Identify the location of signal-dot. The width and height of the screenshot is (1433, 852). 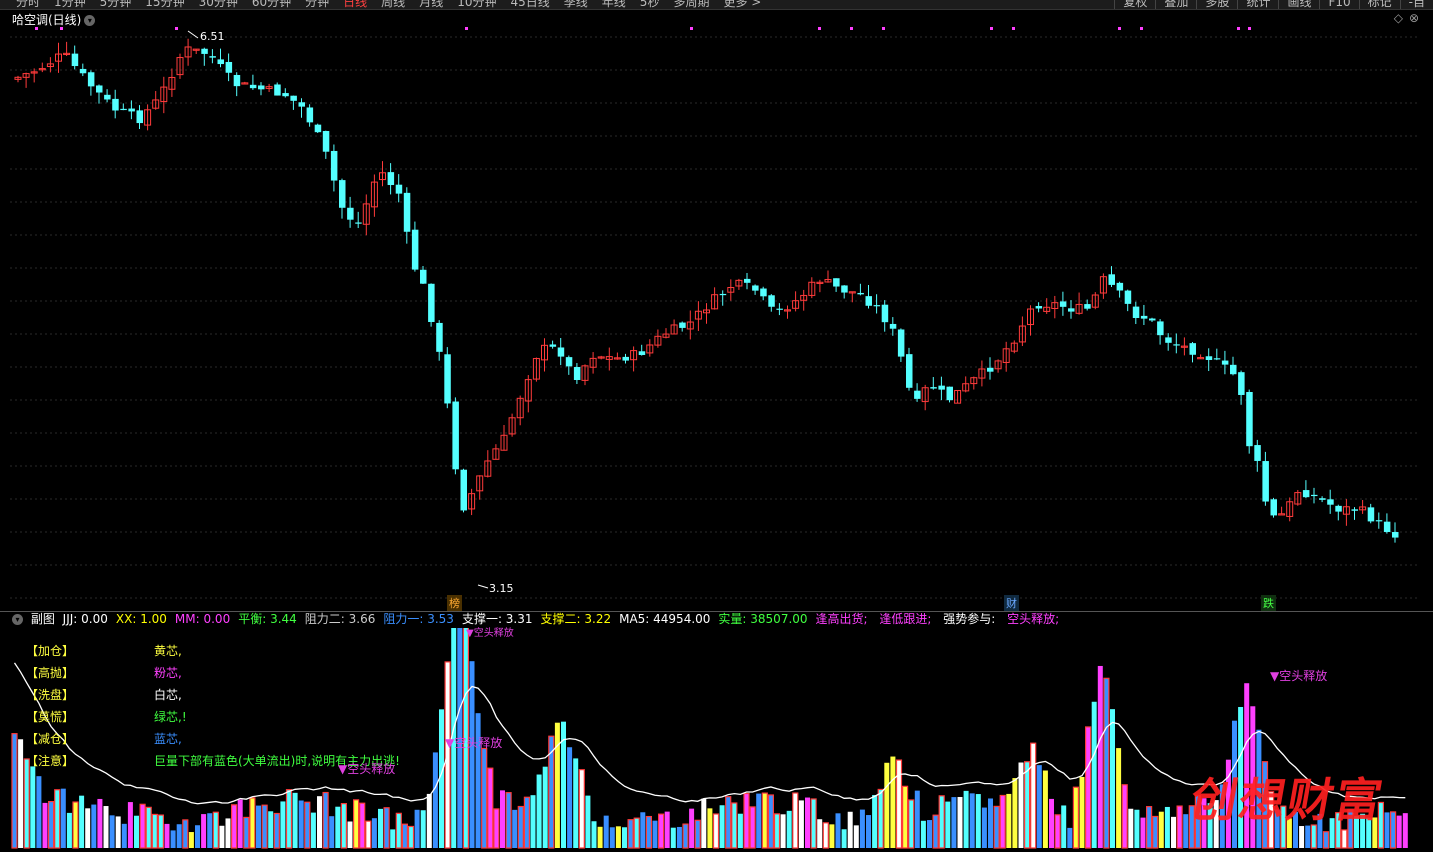
(883, 28).